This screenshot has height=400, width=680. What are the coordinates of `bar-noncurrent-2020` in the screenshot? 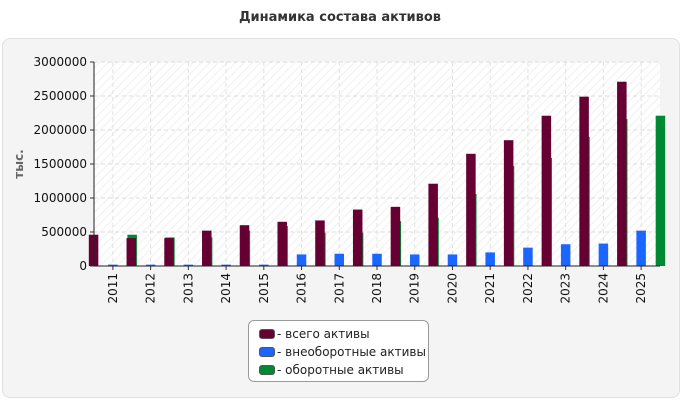 It's located at (452, 260).